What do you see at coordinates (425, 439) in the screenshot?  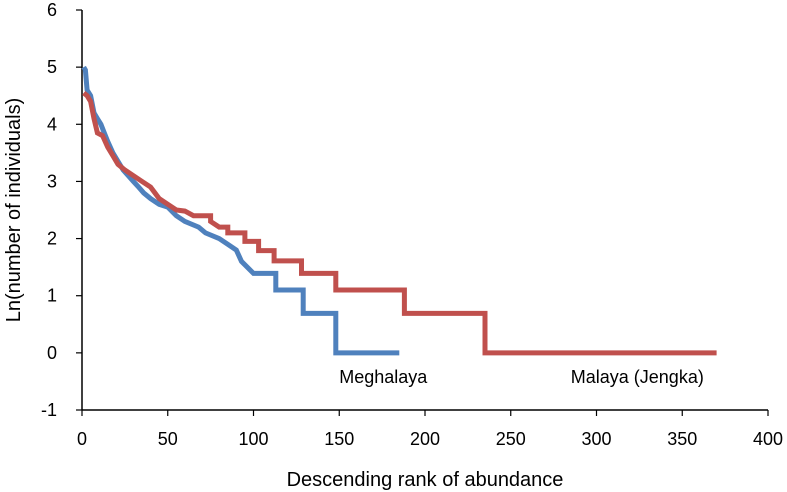 I see `x-tick-label: 200` at bounding box center [425, 439].